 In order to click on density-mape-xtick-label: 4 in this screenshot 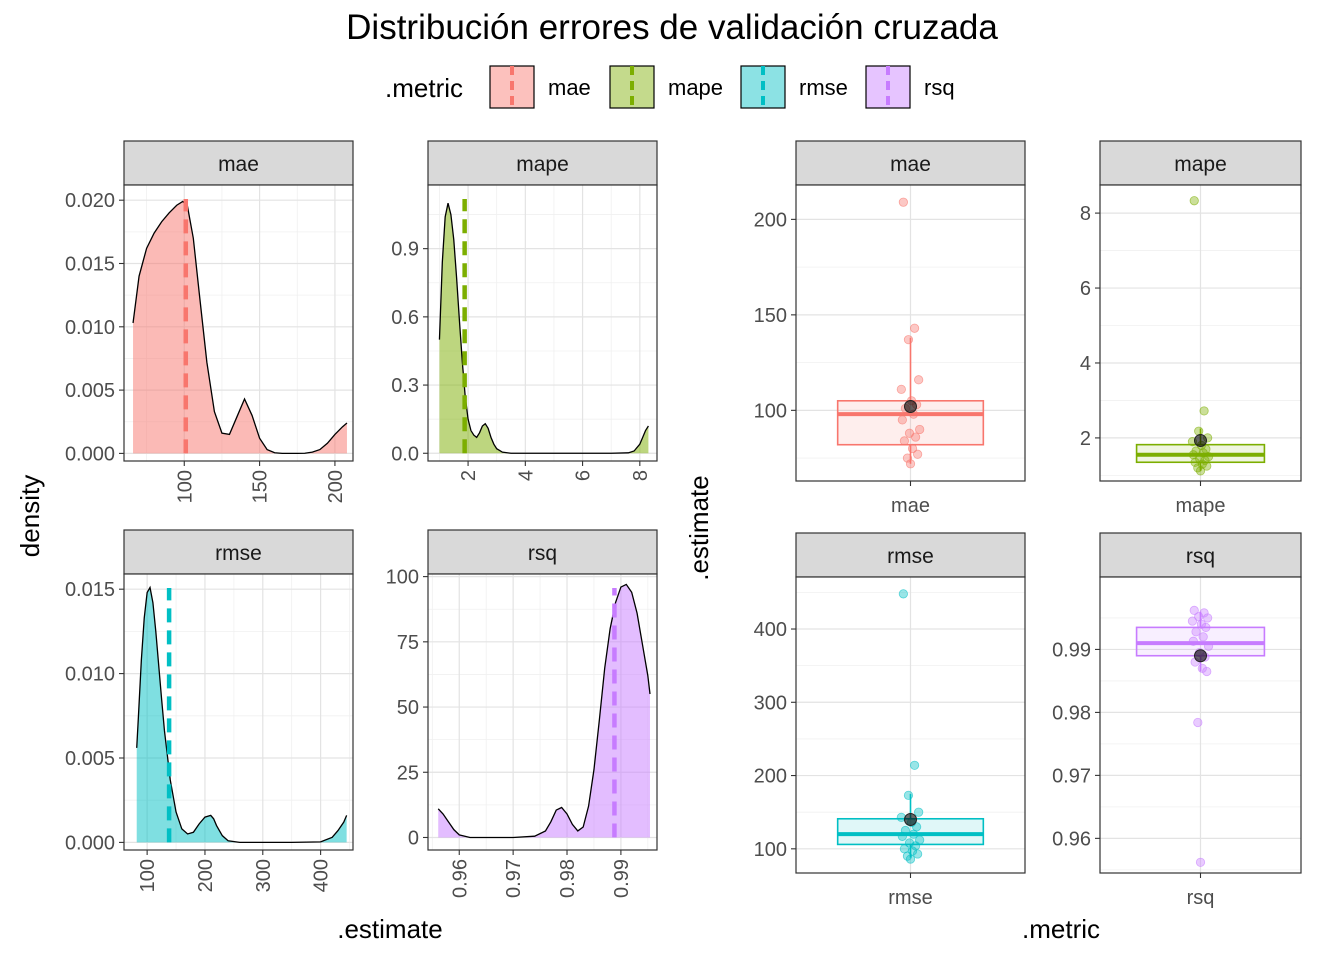, I will do `click(526, 475)`.